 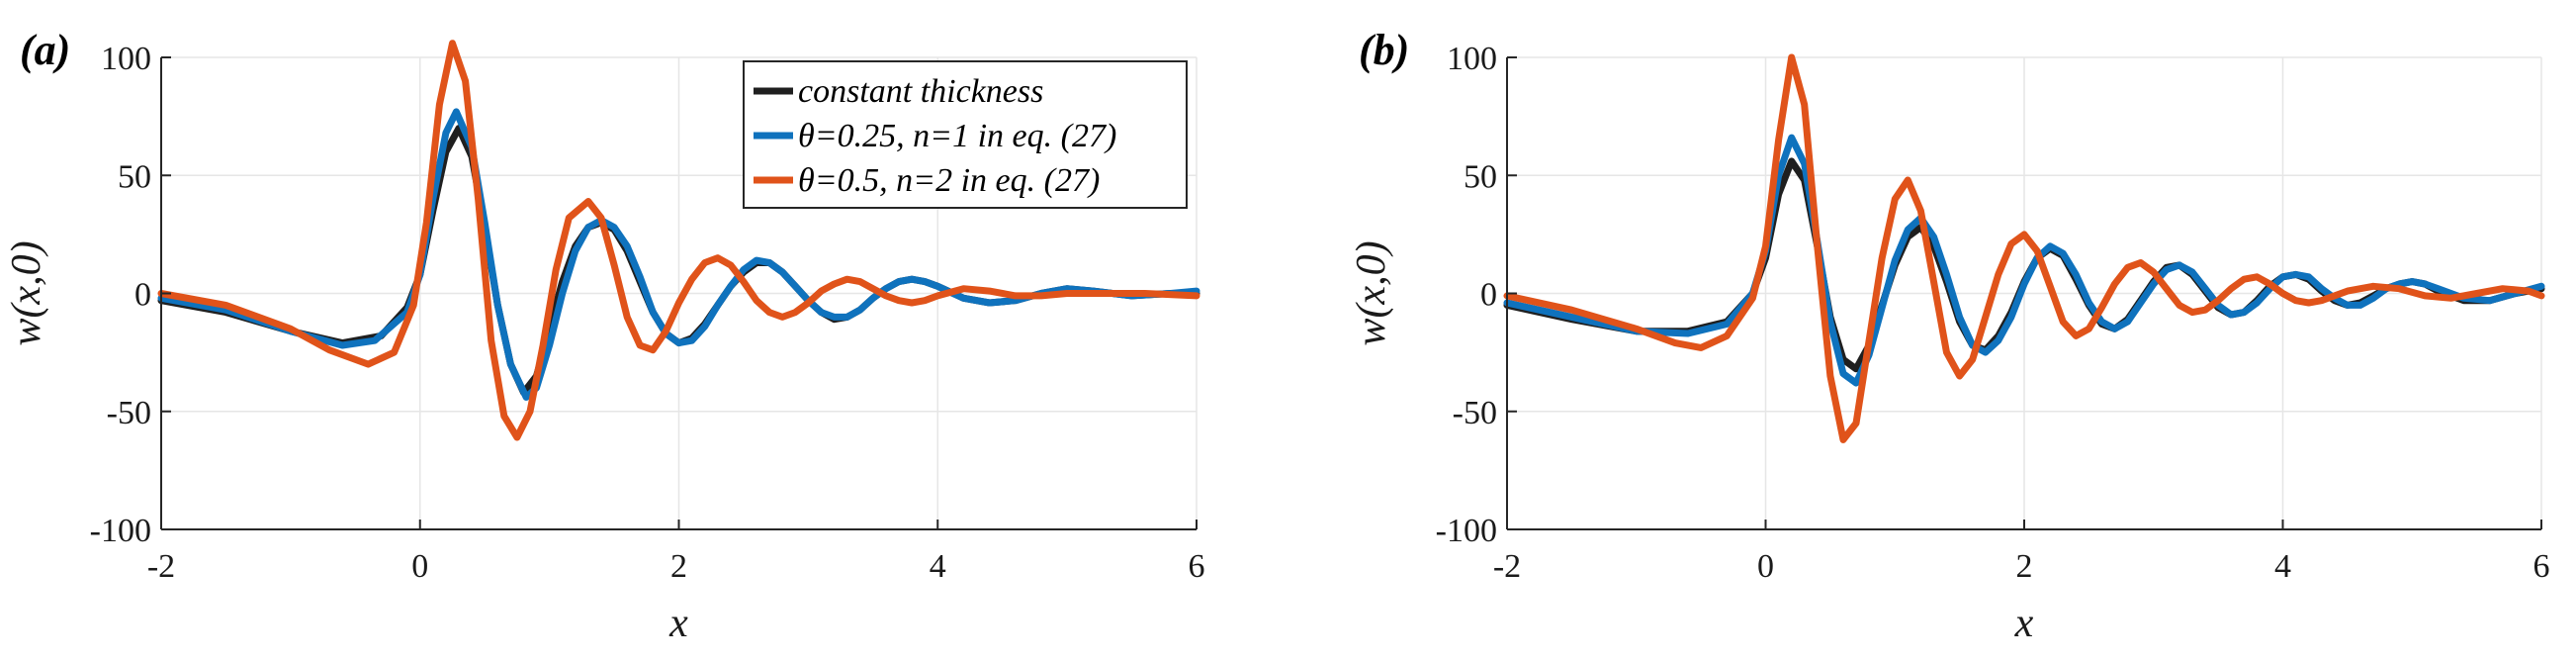 What do you see at coordinates (45, 50) in the screenshot?
I see `panel-label: (a)` at bounding box center [45, 50].